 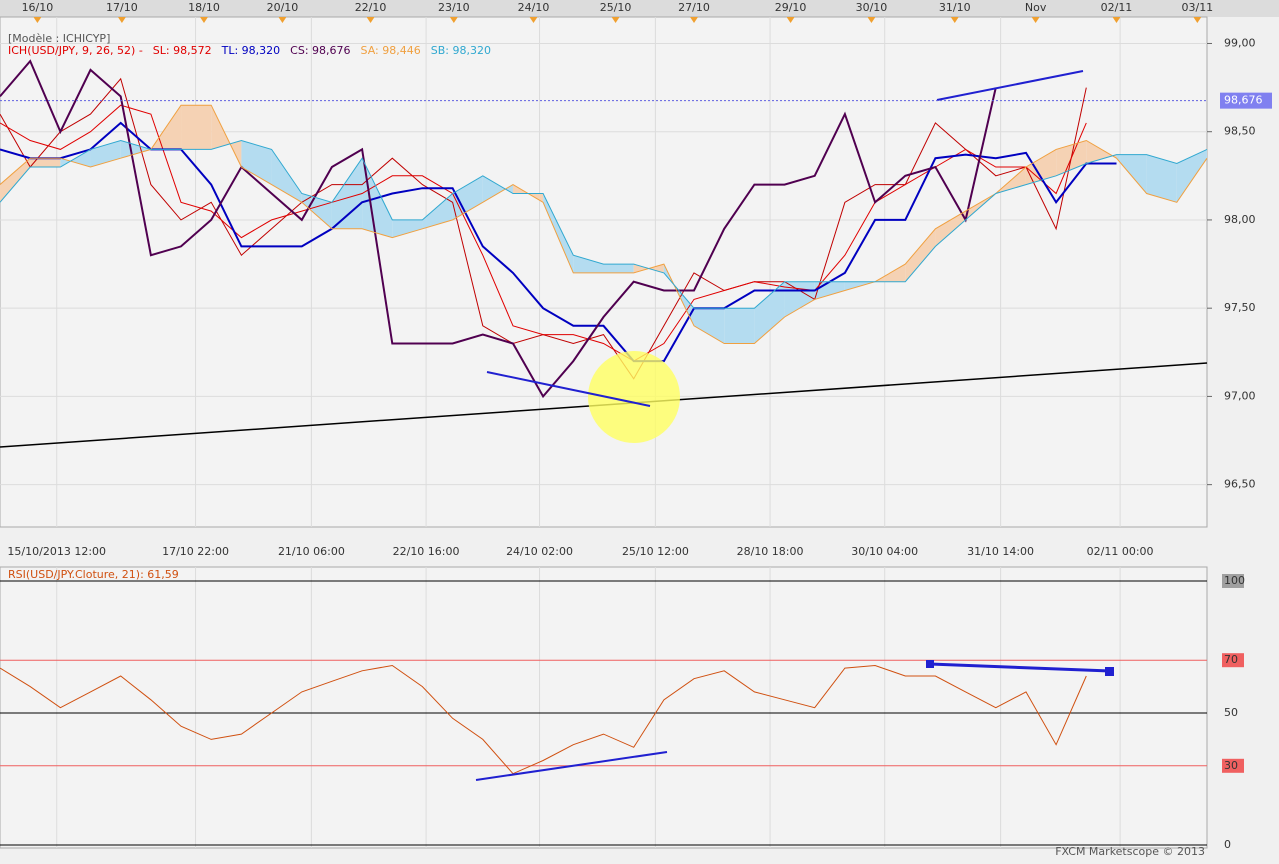 I want to click on x-tick-label: 29/10, so click(x=791, y=7).